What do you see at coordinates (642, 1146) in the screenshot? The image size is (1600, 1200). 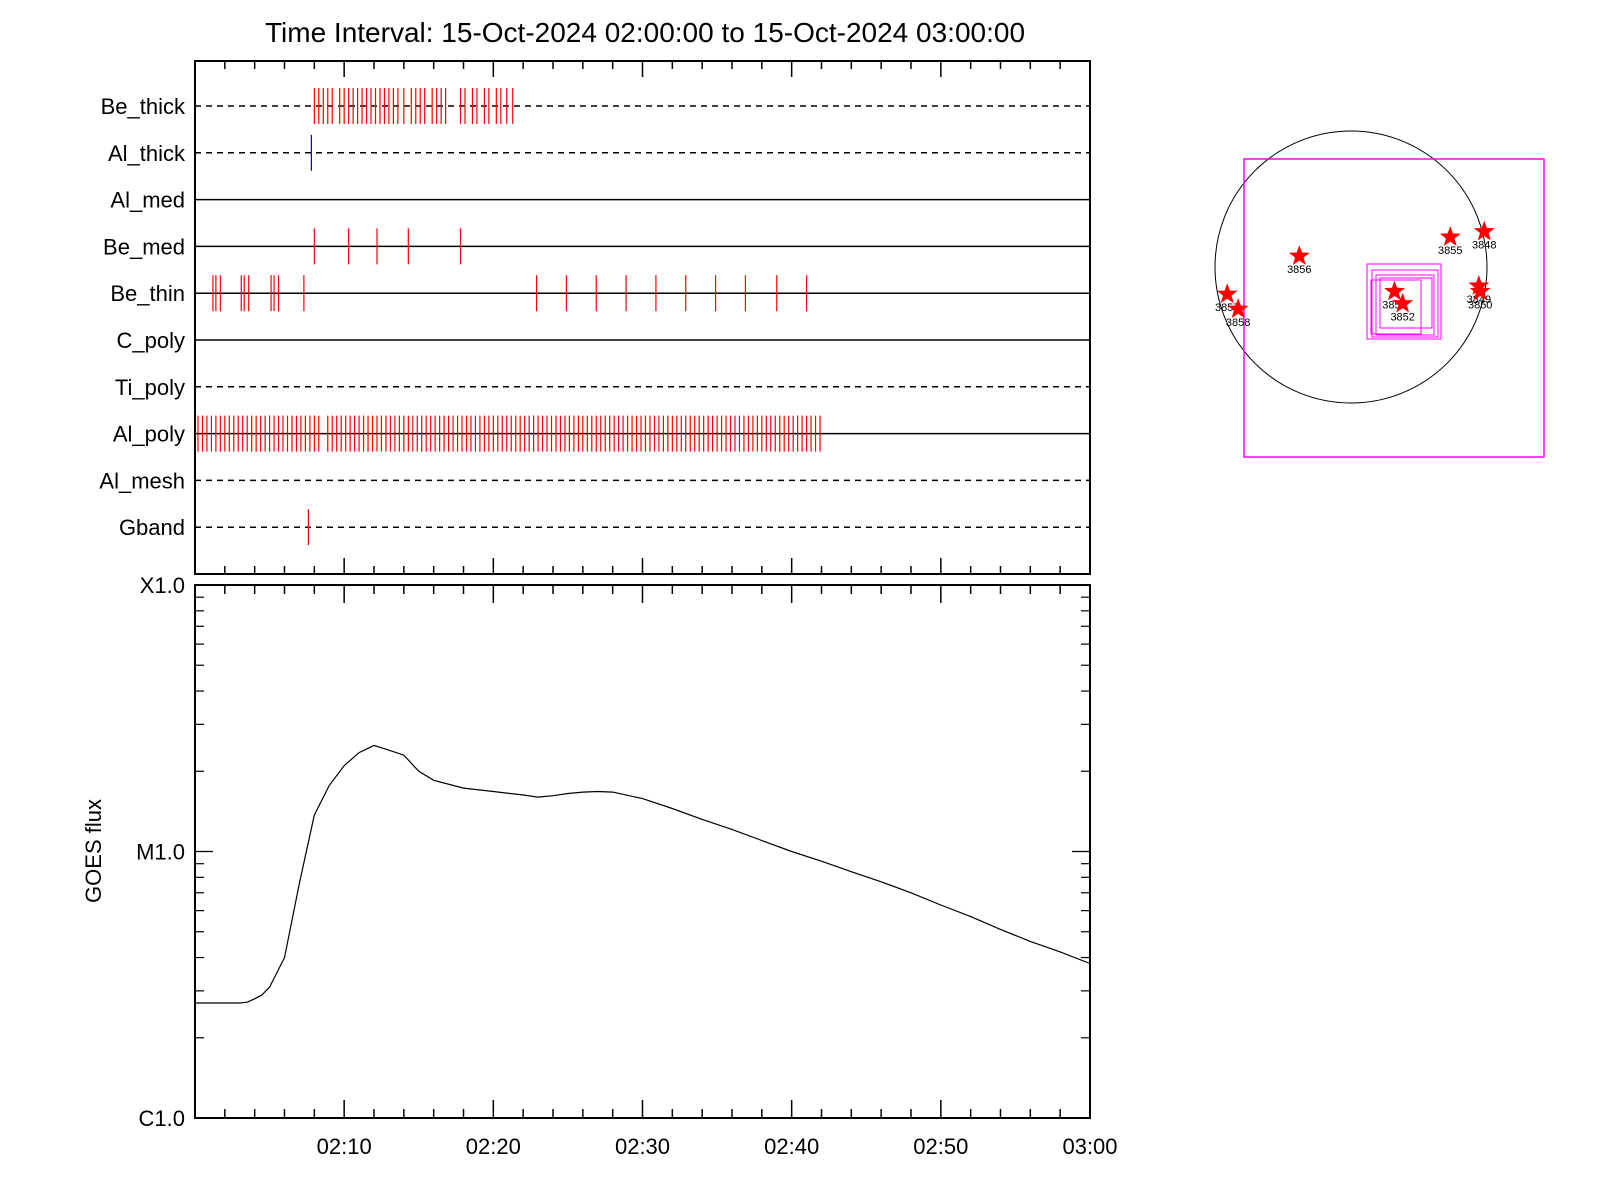 I see `x-tick-label: 02:30` at bounding box center [642, 1146].